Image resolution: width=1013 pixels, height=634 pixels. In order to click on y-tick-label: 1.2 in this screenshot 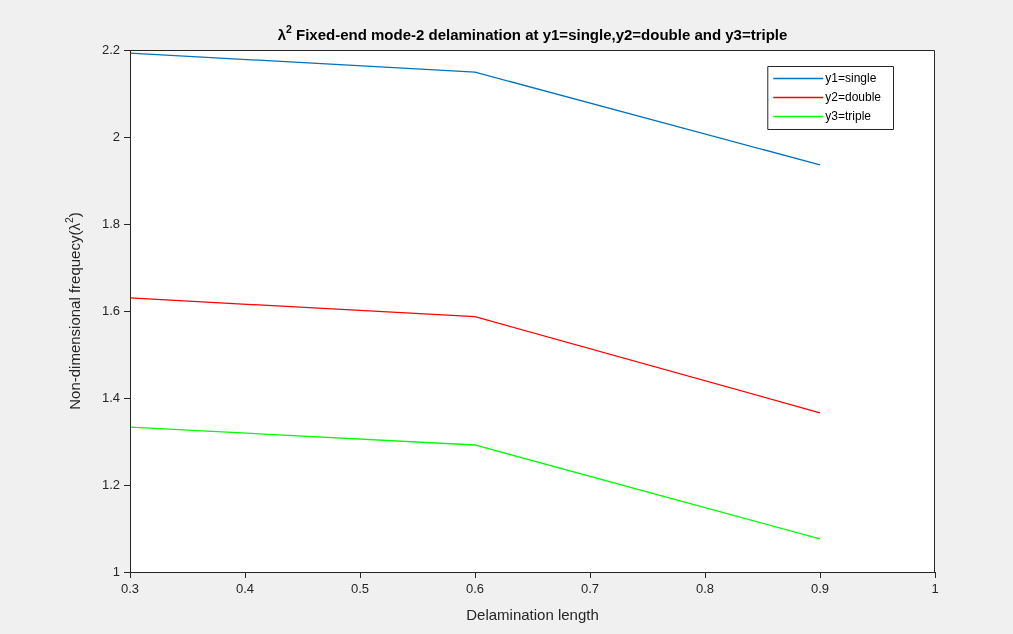, I will do `click(110, 484)`.